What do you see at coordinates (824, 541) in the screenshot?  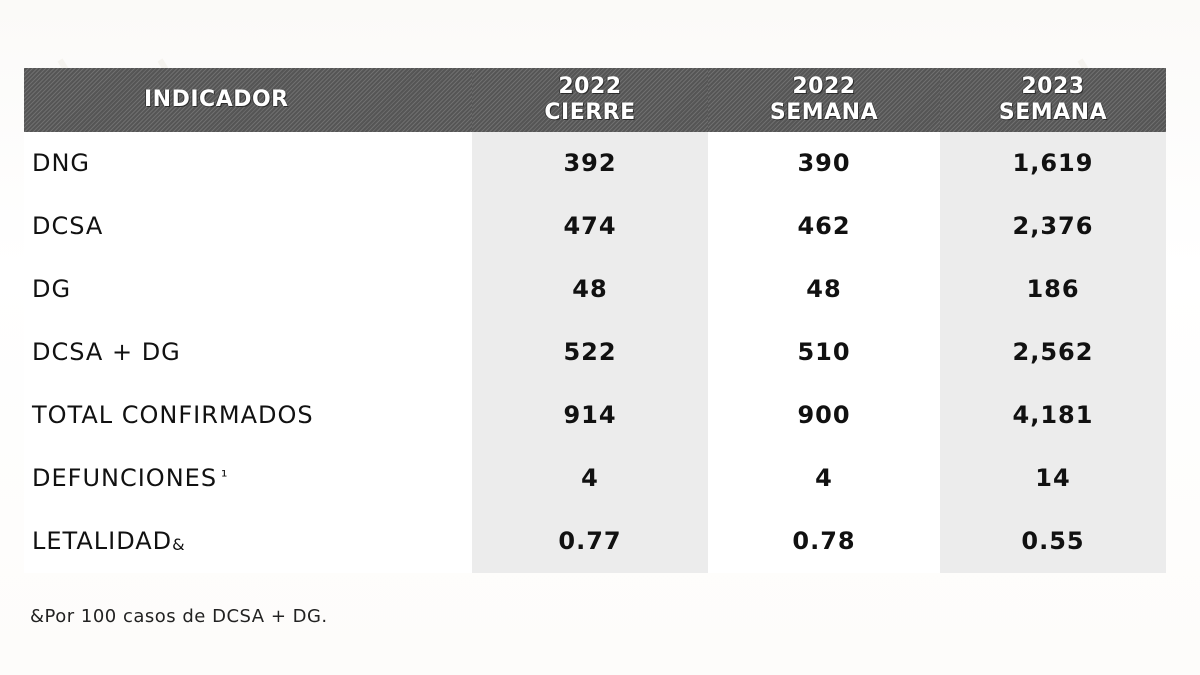 I see `cell-2022-semana: 0.78` at bounding box center [824, 541].